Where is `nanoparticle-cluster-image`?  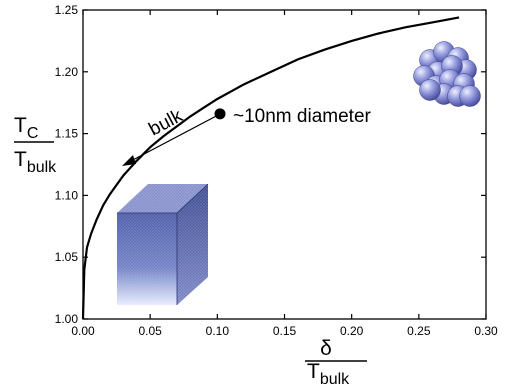 nanoparticle-cluster-image is located at coordinates (447, 74).